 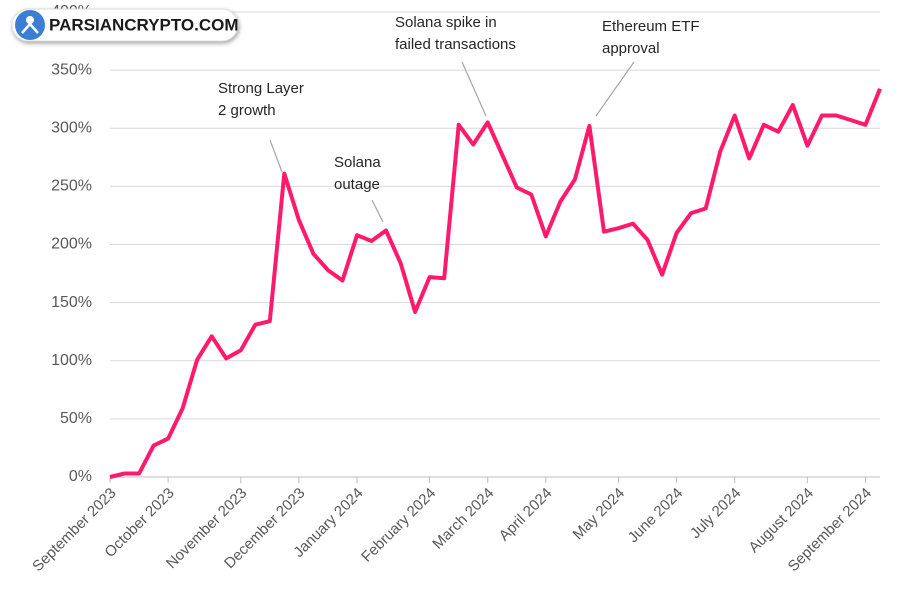 I want to click on watermark-logo: PARSIANCRYPTO.COM, so click(x=125, y=25).